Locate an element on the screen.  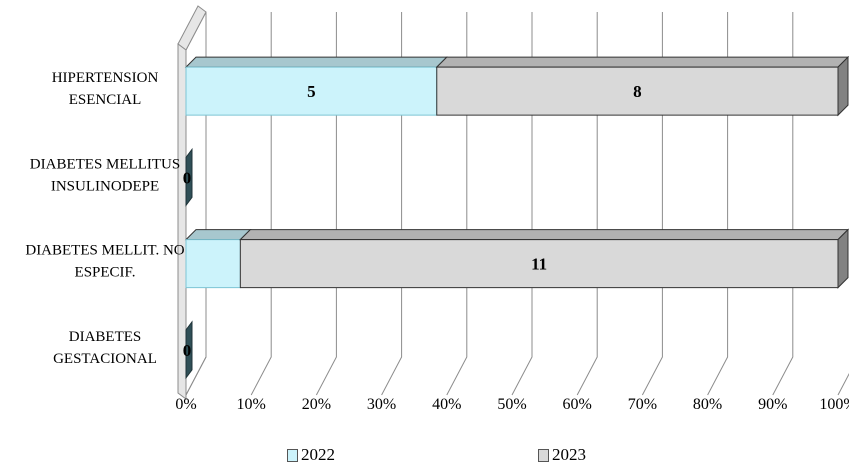
side-wall-edge is located at coordinates (182, 221).